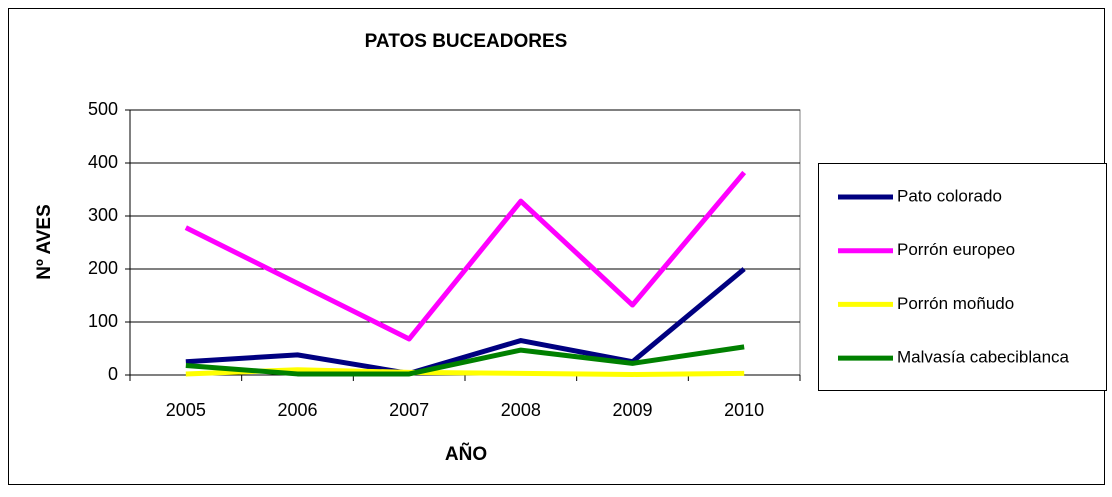 The height and width of the screenshot is (497, 1112). Describe the element at coordinates (186, 410) in the screenshot. I see `x-tick-label: 2005` at that location.